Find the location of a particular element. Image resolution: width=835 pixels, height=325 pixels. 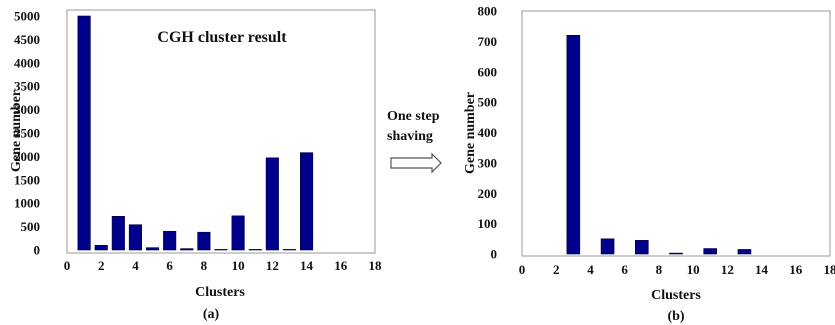

panel-a-y-tick-label: 2500 is located at coordinates (27, 133).